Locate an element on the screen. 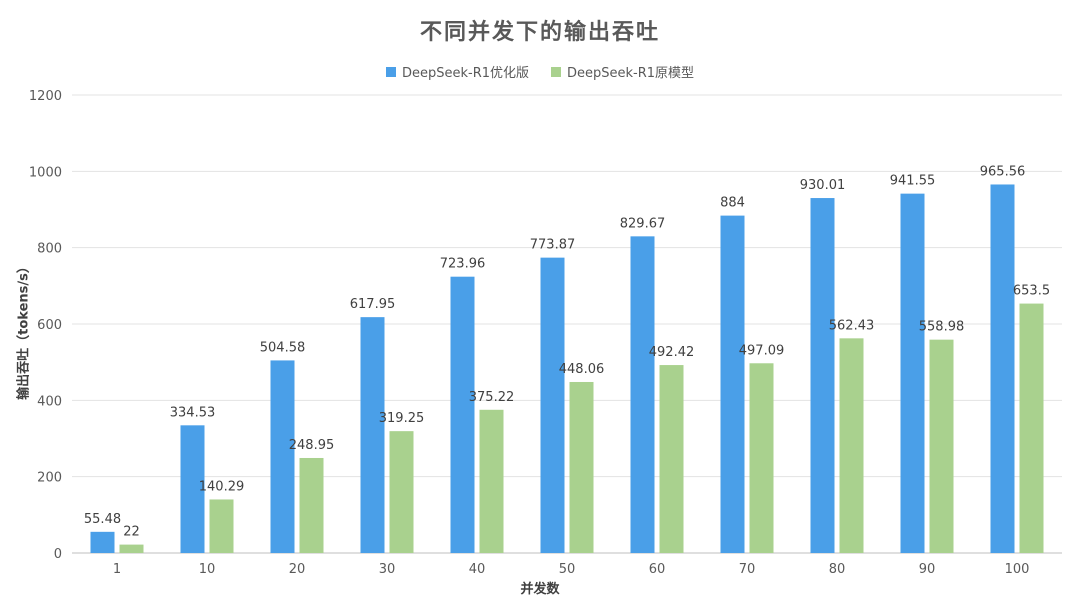  legend-label-optimized: DeepSeek-R1优化版 is located at coordinates (465, 73).